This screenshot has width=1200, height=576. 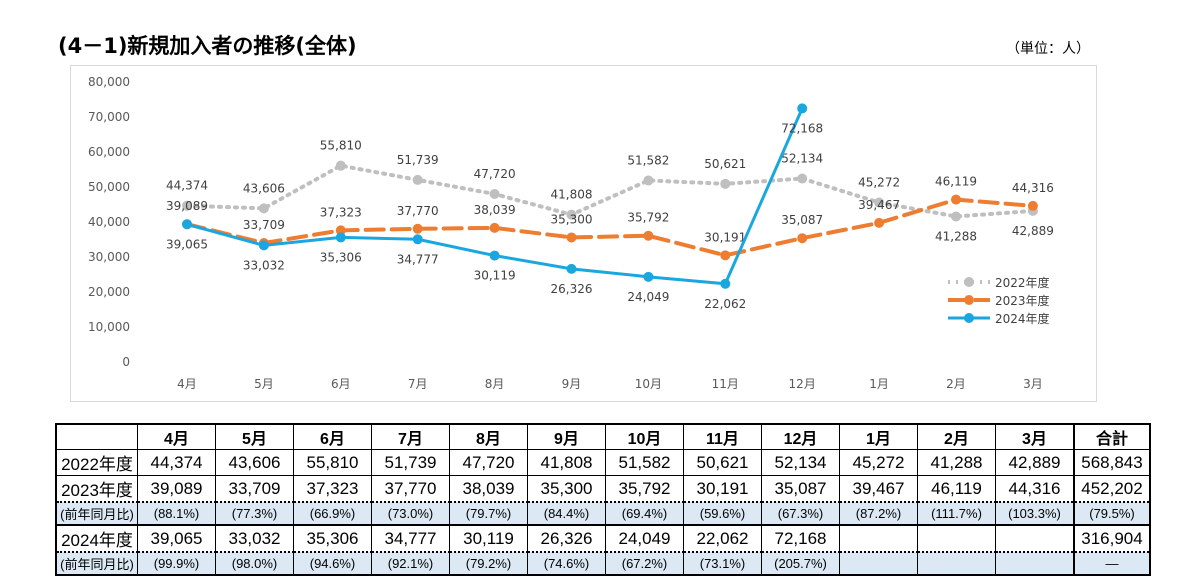 I want to click on table-cell: 39,089, so click(x=176, y=489).